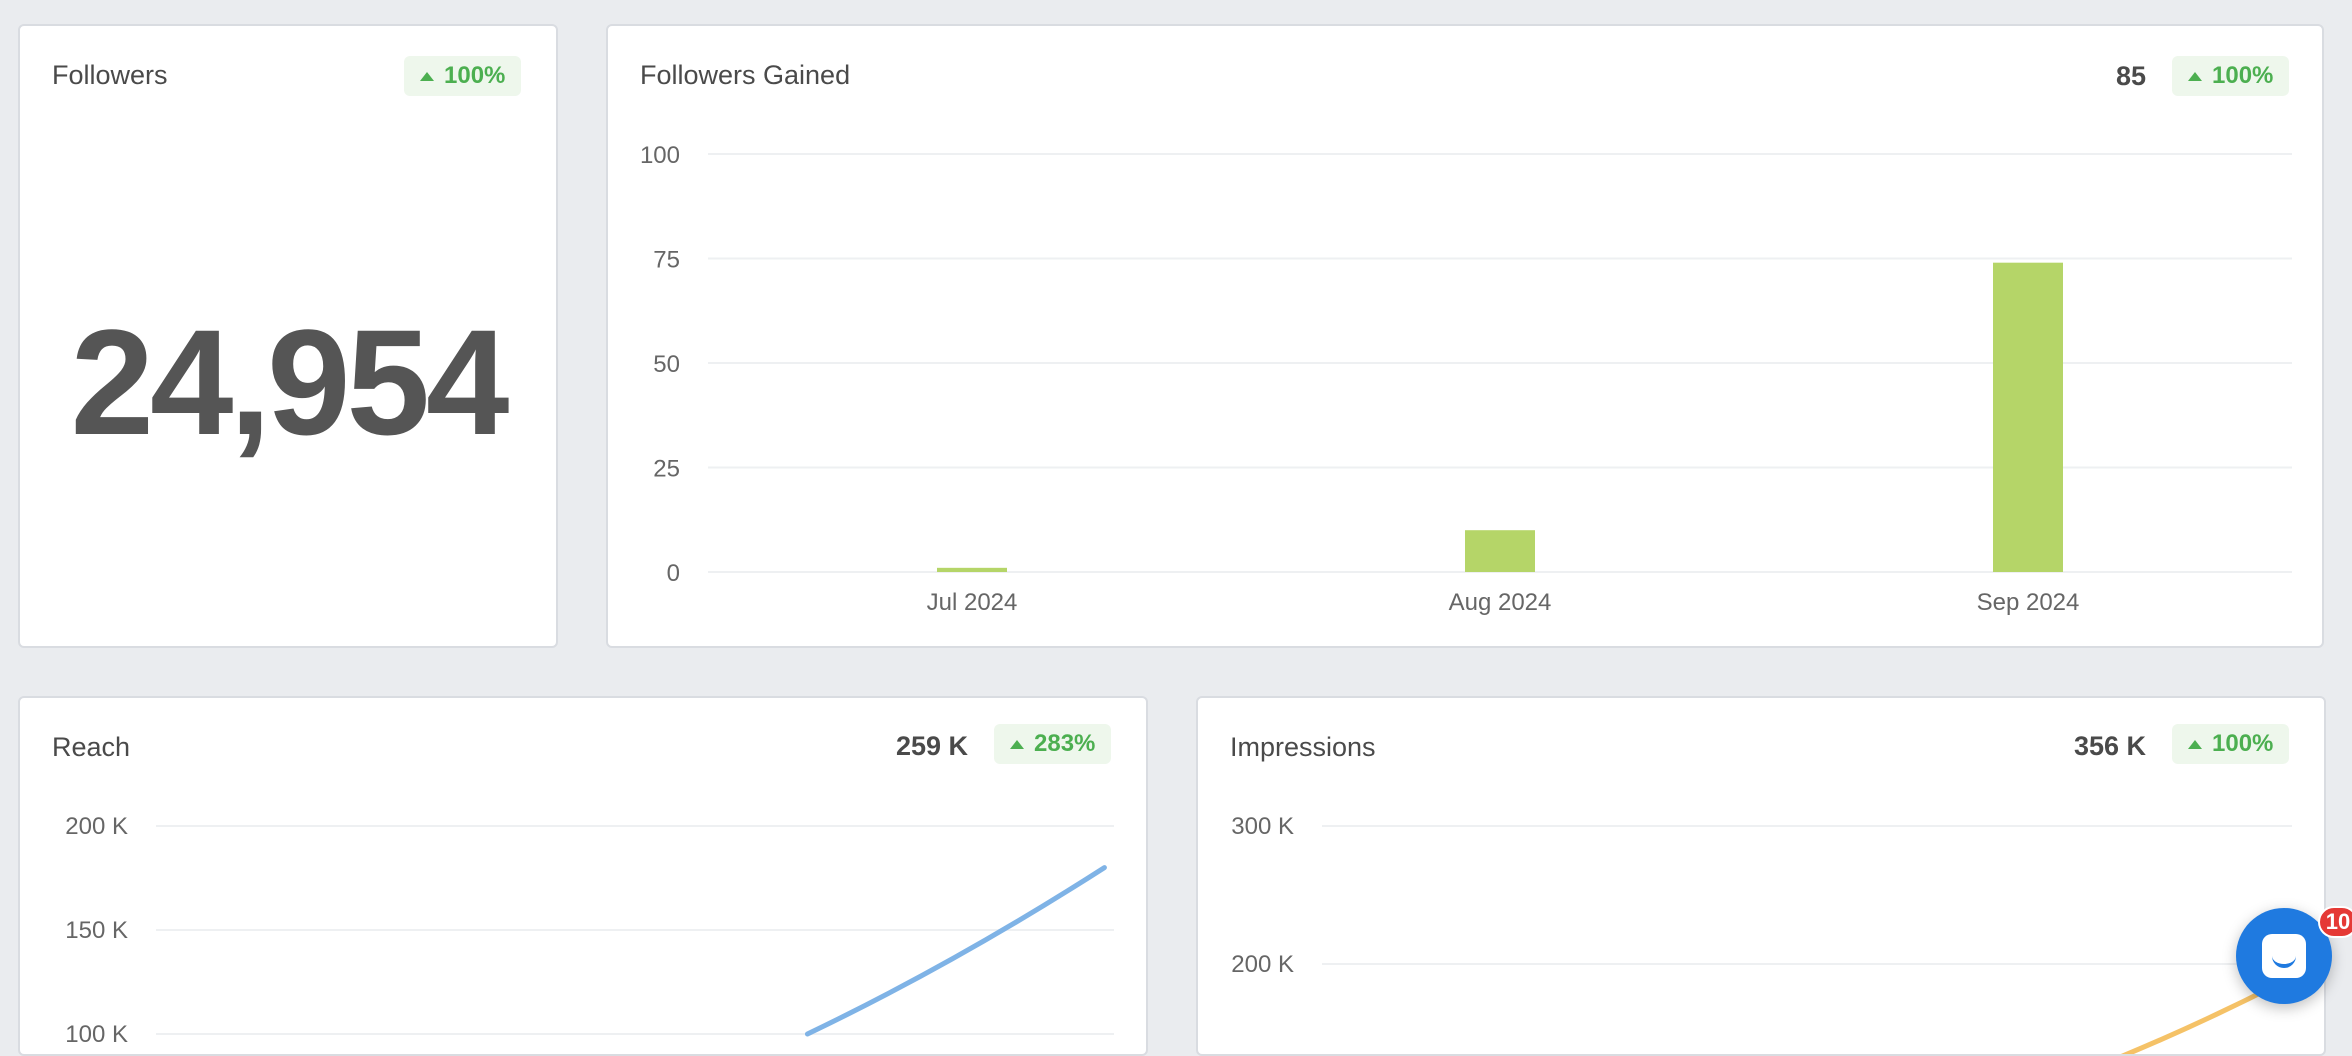 The width and height of the screenshot is (2352, 1056). Describe the element at coordinates (666, 260) in the screenshot. I see `y-tick-label: 75` at that location.